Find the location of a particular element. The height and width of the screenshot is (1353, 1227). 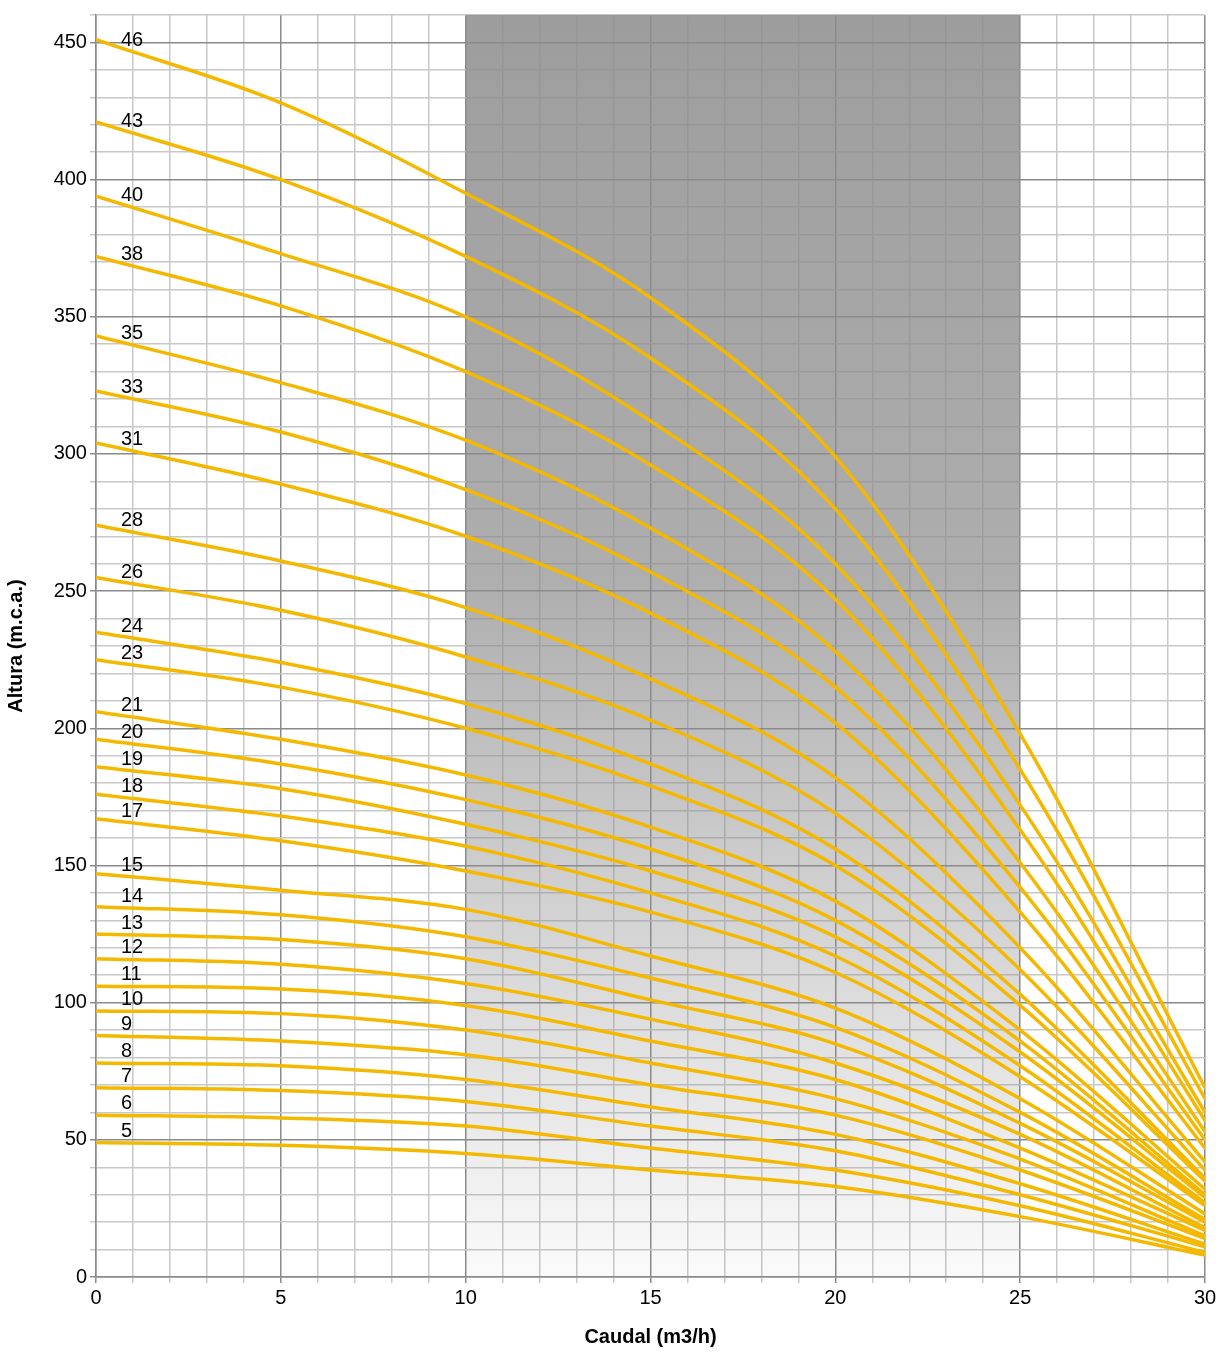

series-label: 13 is located at coordinates (132, 921).